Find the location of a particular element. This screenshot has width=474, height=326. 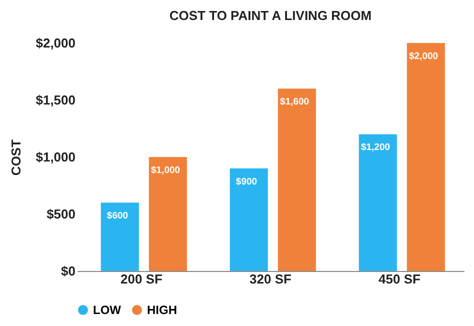

data-label: $900 is located at coordinates (247, 182).